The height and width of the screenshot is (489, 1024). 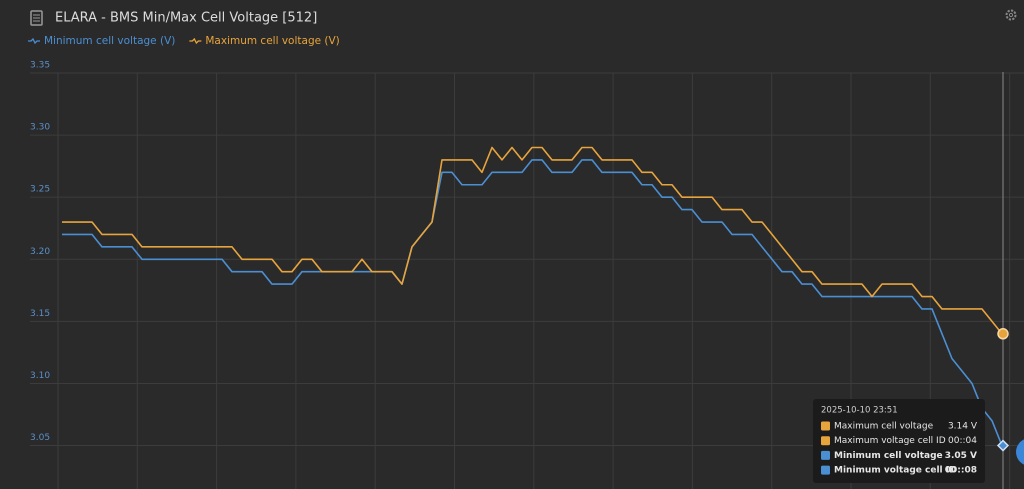 What do you see at coordinates (186, 18) in the screenshot?
I see `chart-title: ELARA - BMS Min/Max Cell Voltage [512]` at bounding box center [186, 18].